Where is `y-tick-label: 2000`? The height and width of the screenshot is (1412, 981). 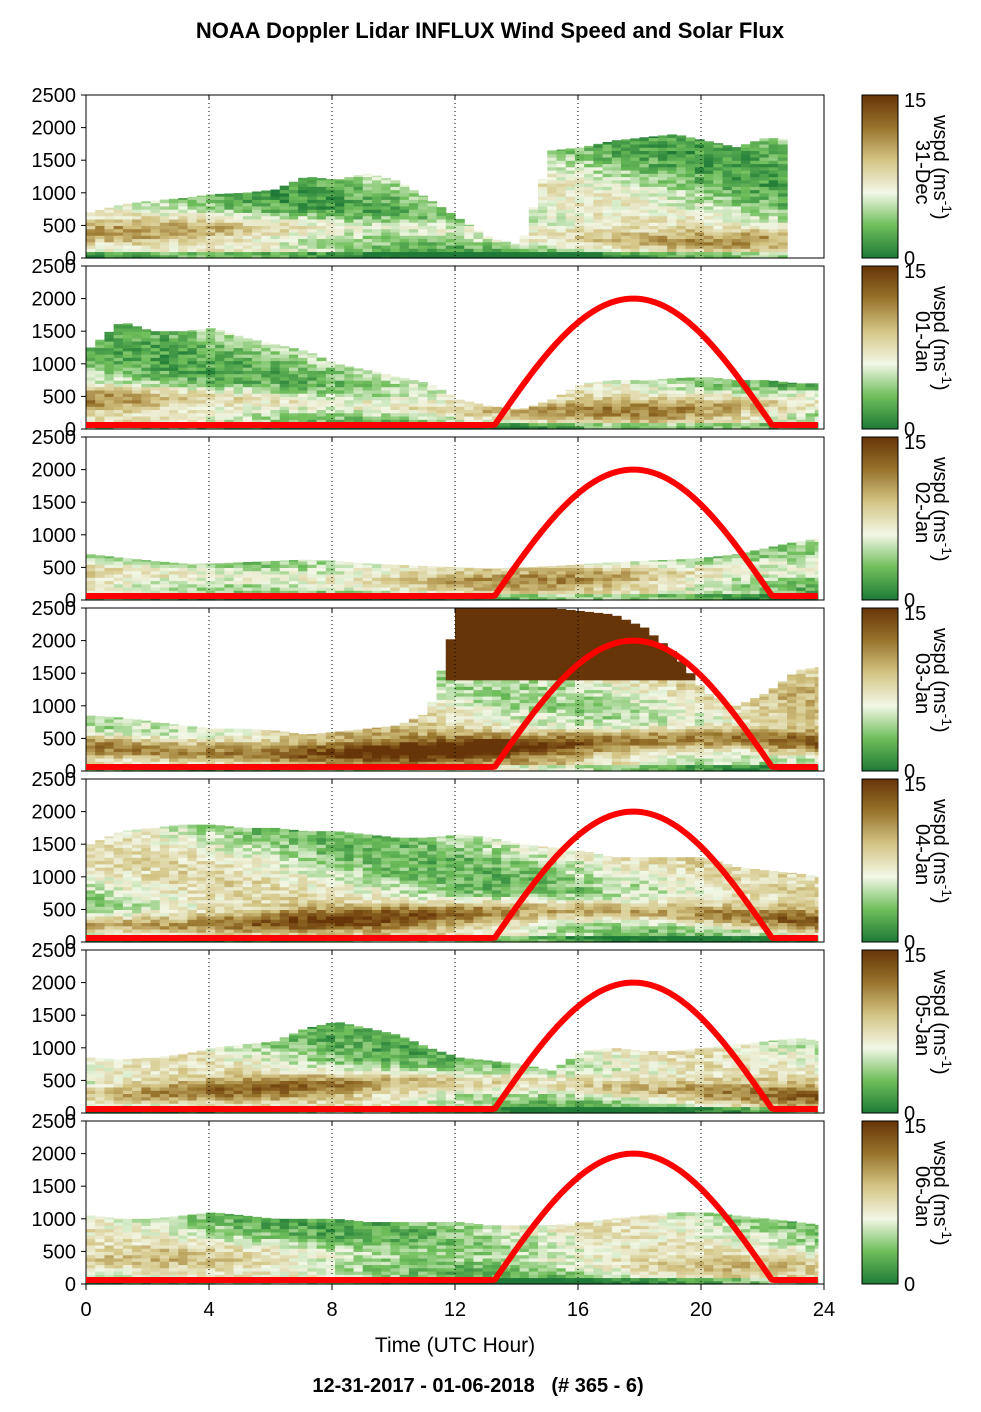 y-tick-label: 2000 is located at coordinates (54, 129).